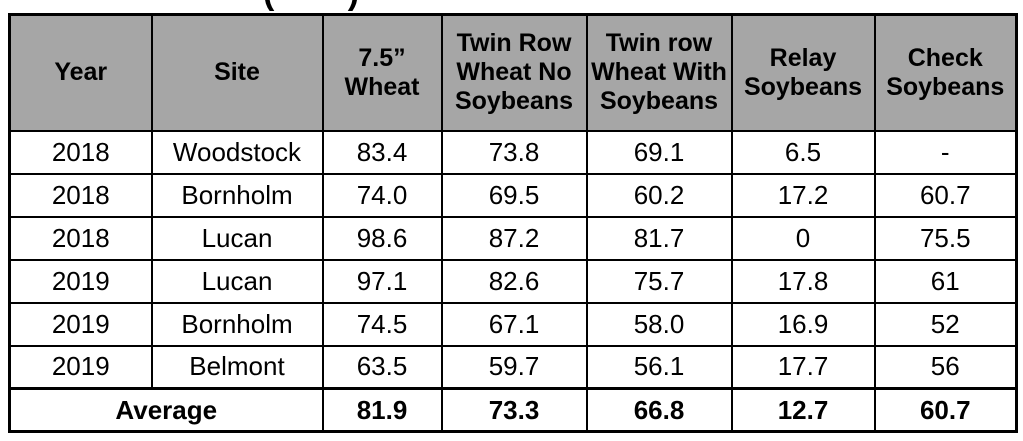  I want to click on cell-value: -, so click(945, 152).